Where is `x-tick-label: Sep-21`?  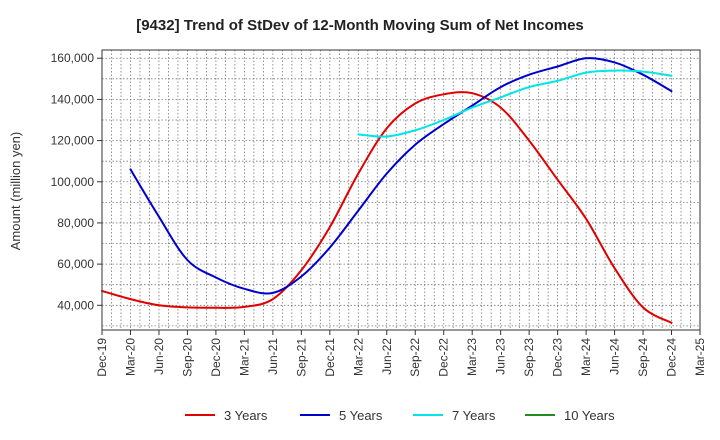
x-tick-label: Sep-21 is located at coordinates (301, 357).